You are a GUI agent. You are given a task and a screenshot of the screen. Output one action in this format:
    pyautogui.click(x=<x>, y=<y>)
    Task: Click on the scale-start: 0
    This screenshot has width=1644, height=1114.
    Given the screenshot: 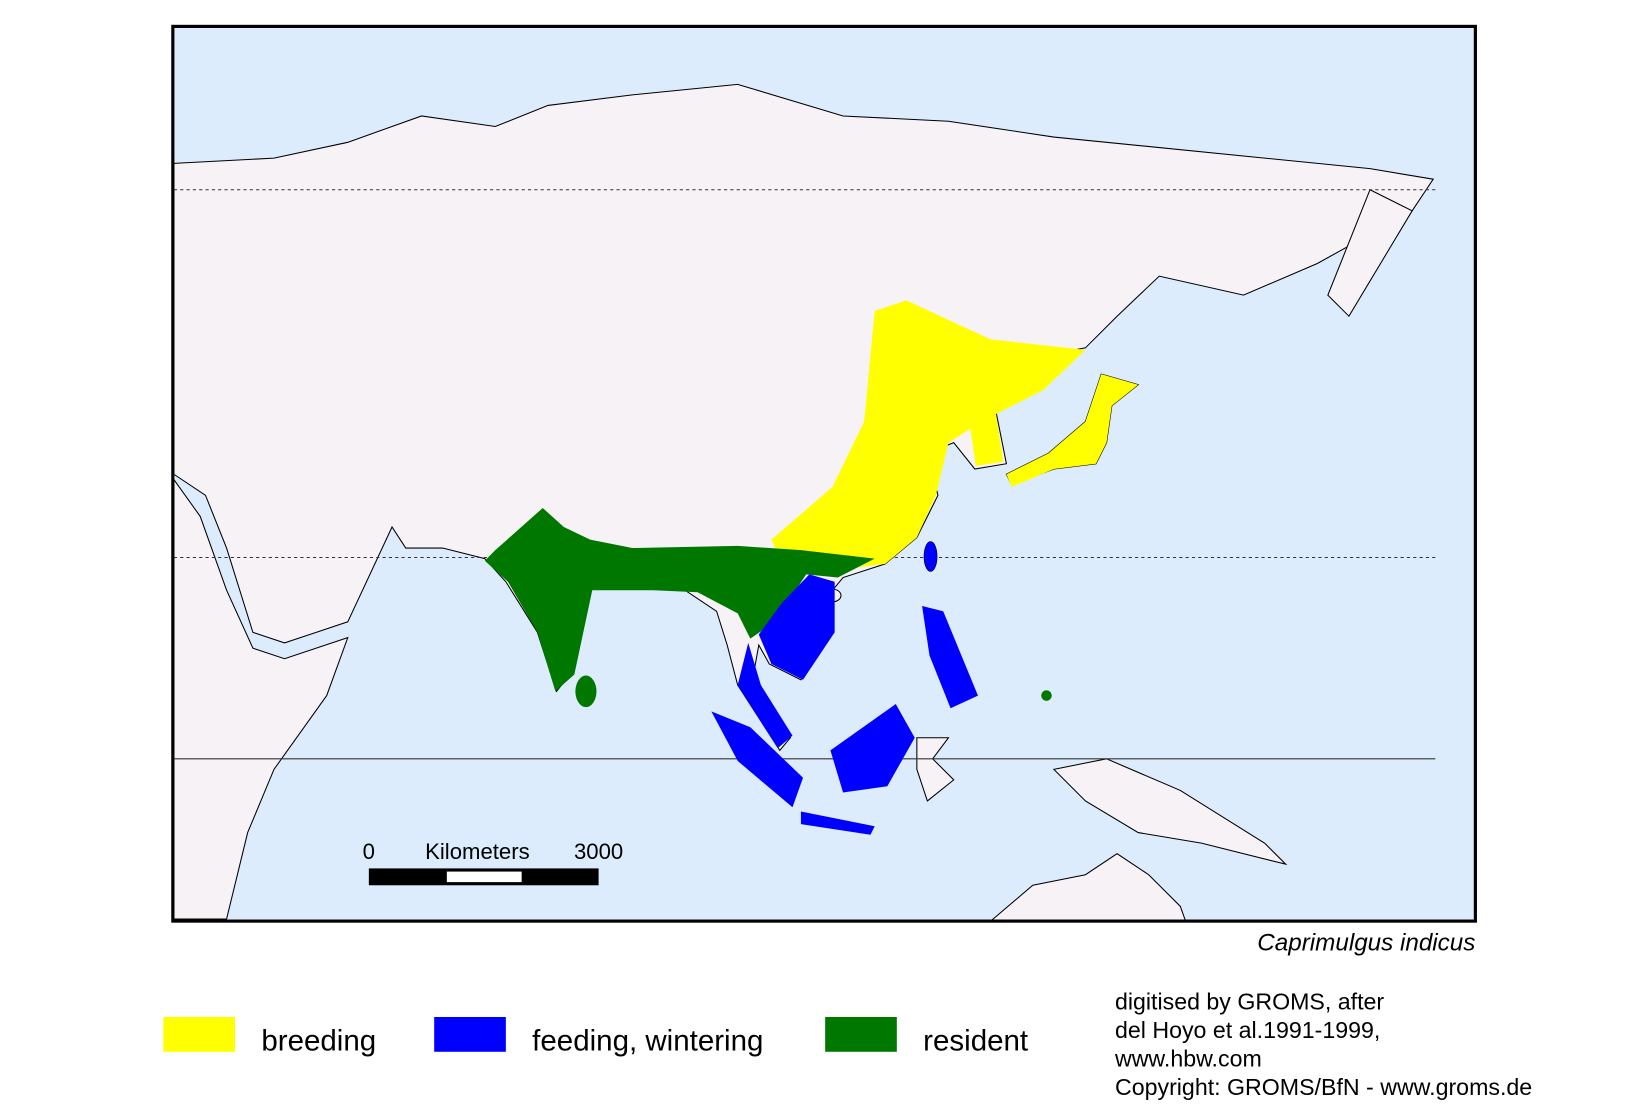 What is the action you would take?
    pyautogui.click(x=369, y=851)
    